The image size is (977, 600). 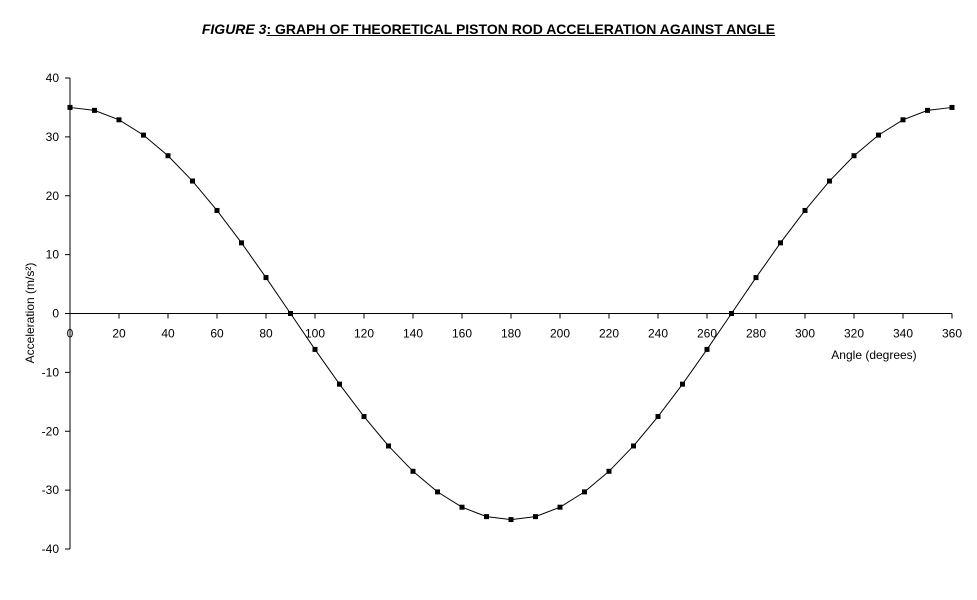 What do you see at coordinates (413, 334) in the screenshot?
I see `x-tick-label: 140` at bounding box center [413, 334].